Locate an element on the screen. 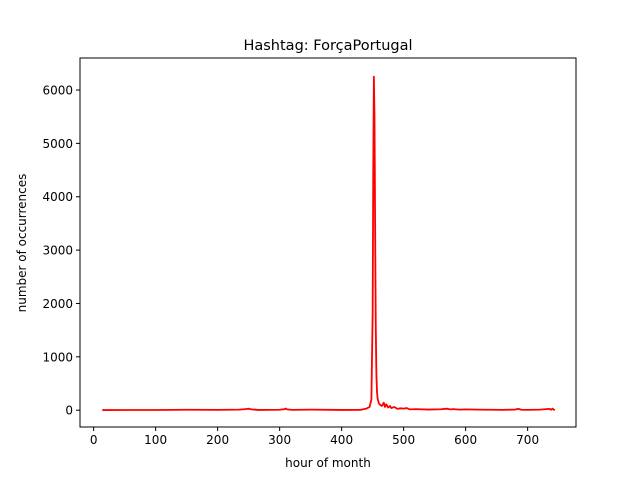  x-axis-label: hour of month is located at coordinates (328, 463).